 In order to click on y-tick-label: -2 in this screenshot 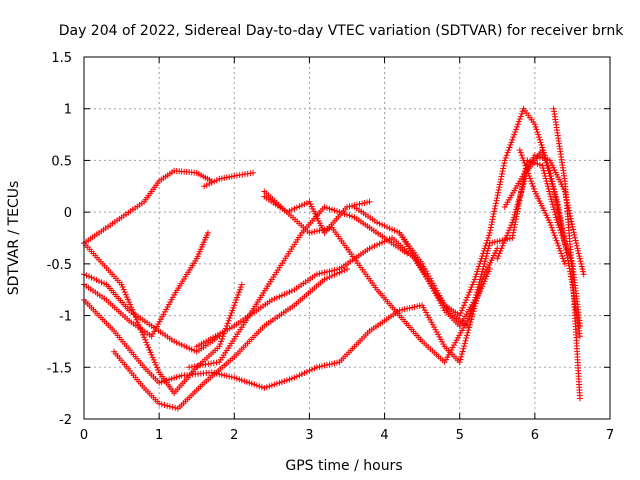, I will do `click(65, 420)`.